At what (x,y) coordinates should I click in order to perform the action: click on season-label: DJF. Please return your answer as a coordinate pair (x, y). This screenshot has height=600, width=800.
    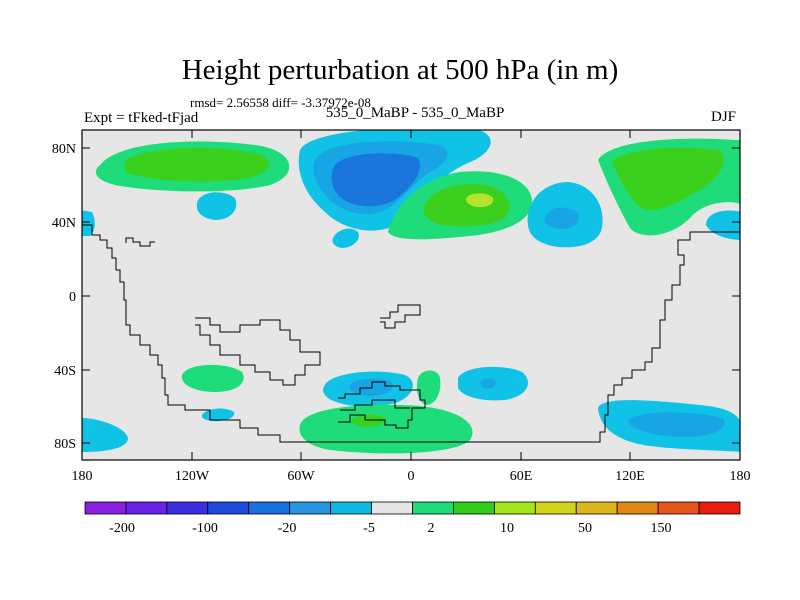
    Looking at the image, I should click on (724, 117).